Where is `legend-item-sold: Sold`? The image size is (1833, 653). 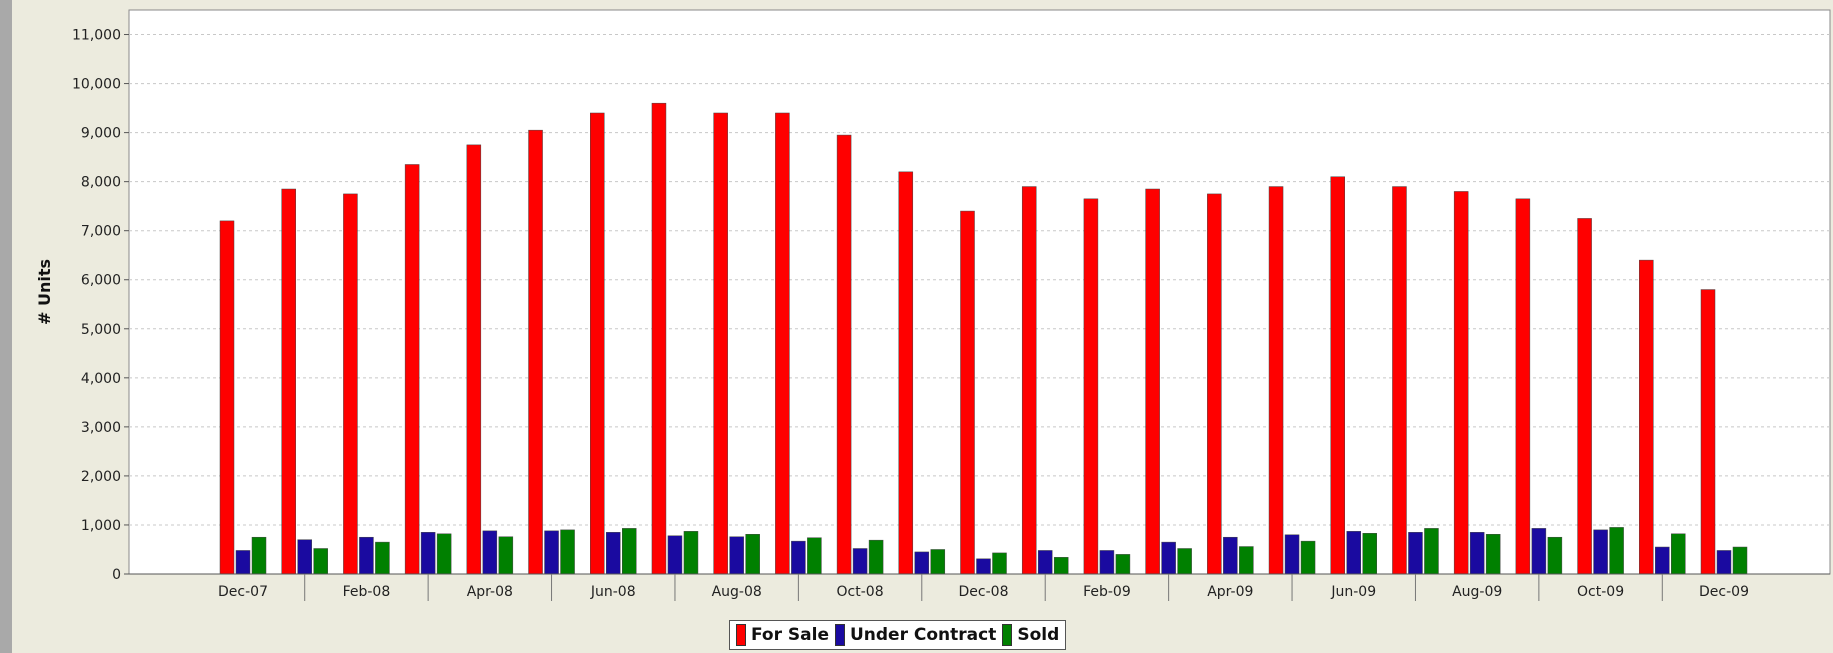
legend-item-sold: Sold is located at coordinates (1030, 635).